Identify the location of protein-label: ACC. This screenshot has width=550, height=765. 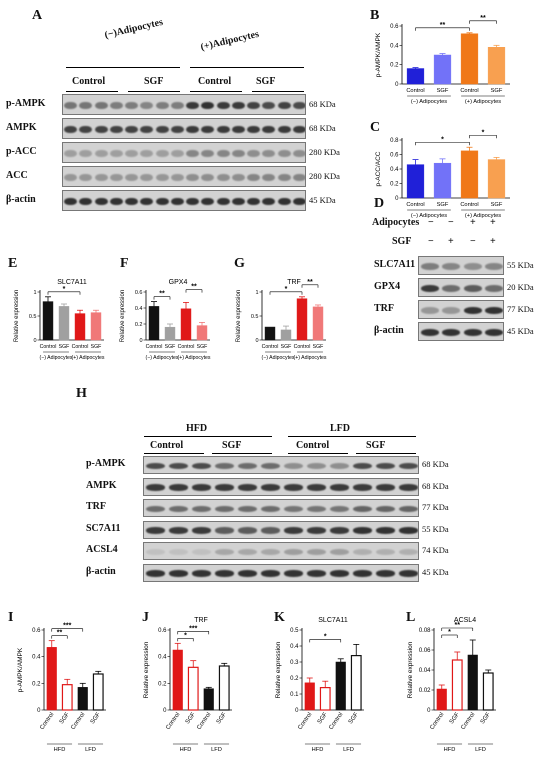
(17, 175).